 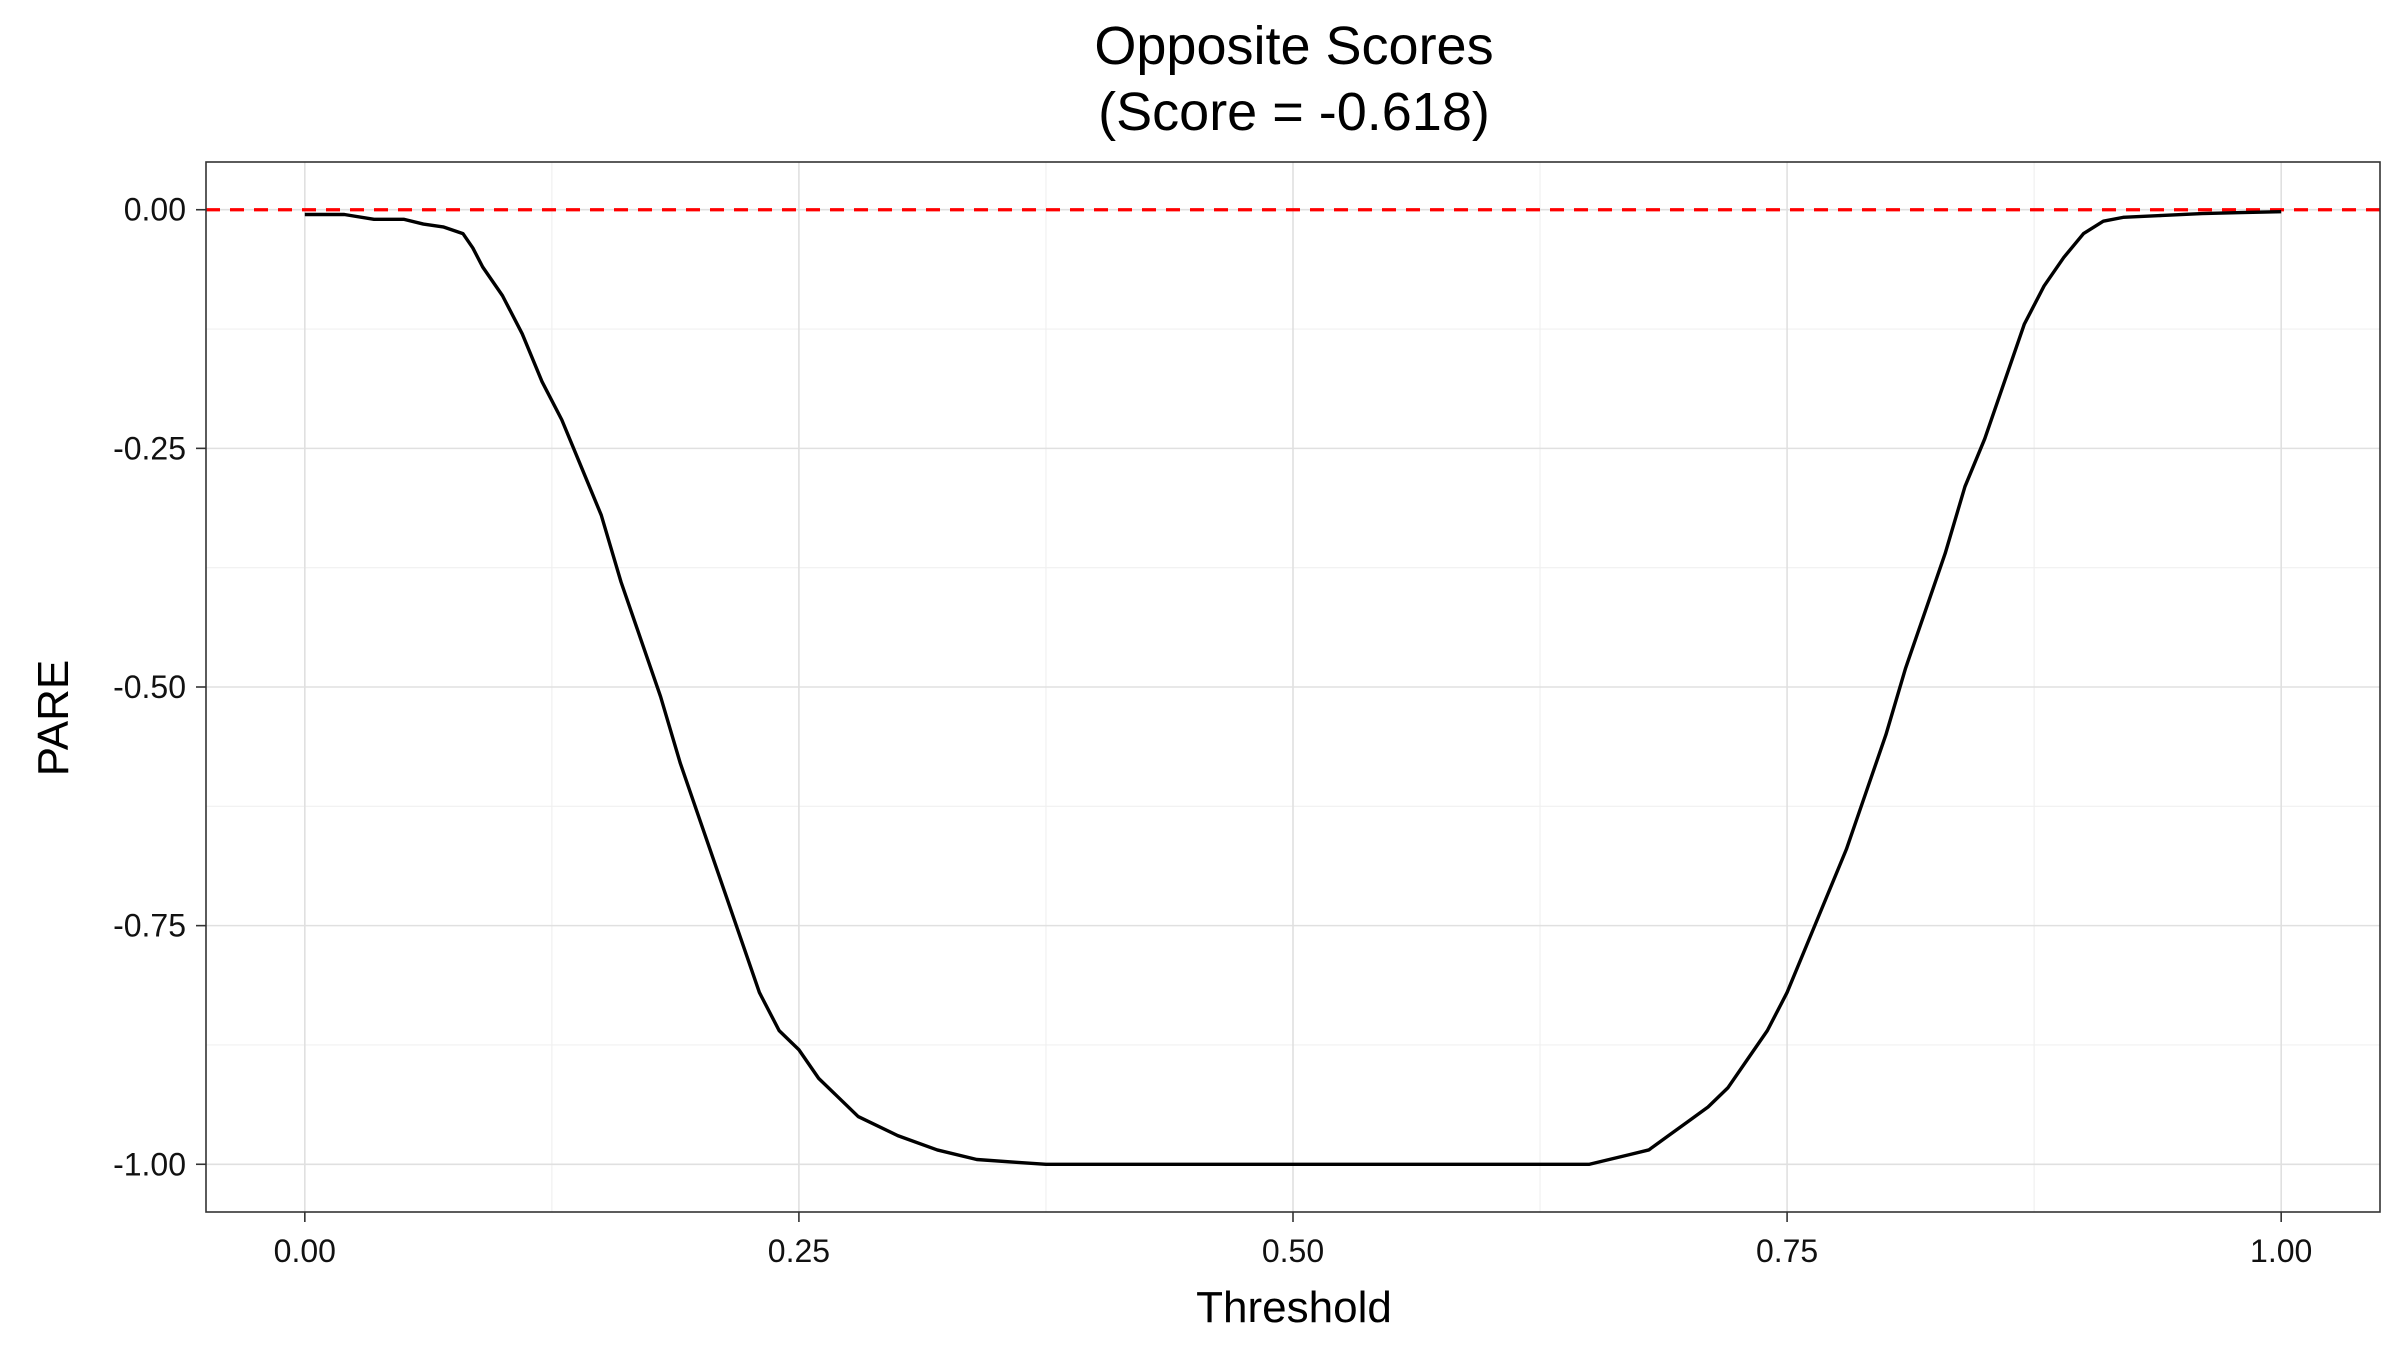 What do you see at coordinates (149, 926) in the screenshot?
I see `y-tick-label: -0.75` at bounding box center [149, 926].